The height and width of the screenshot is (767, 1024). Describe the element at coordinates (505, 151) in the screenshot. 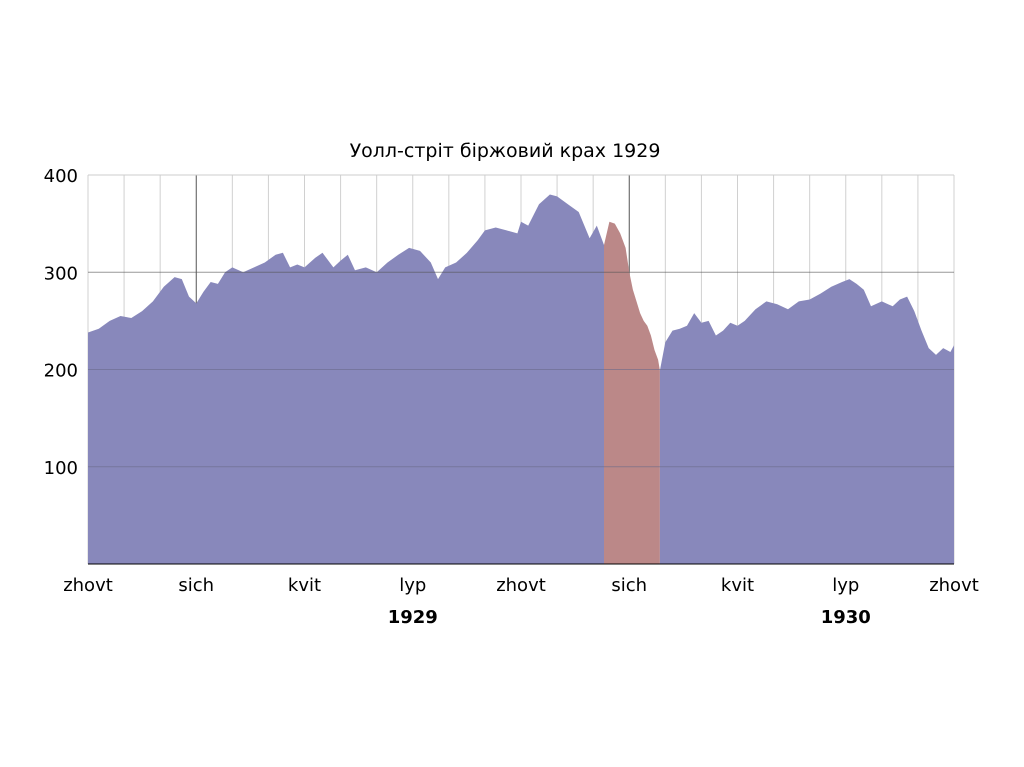

I see `chart-title: Уолл-стріт біржовий крах 1929` at that location.